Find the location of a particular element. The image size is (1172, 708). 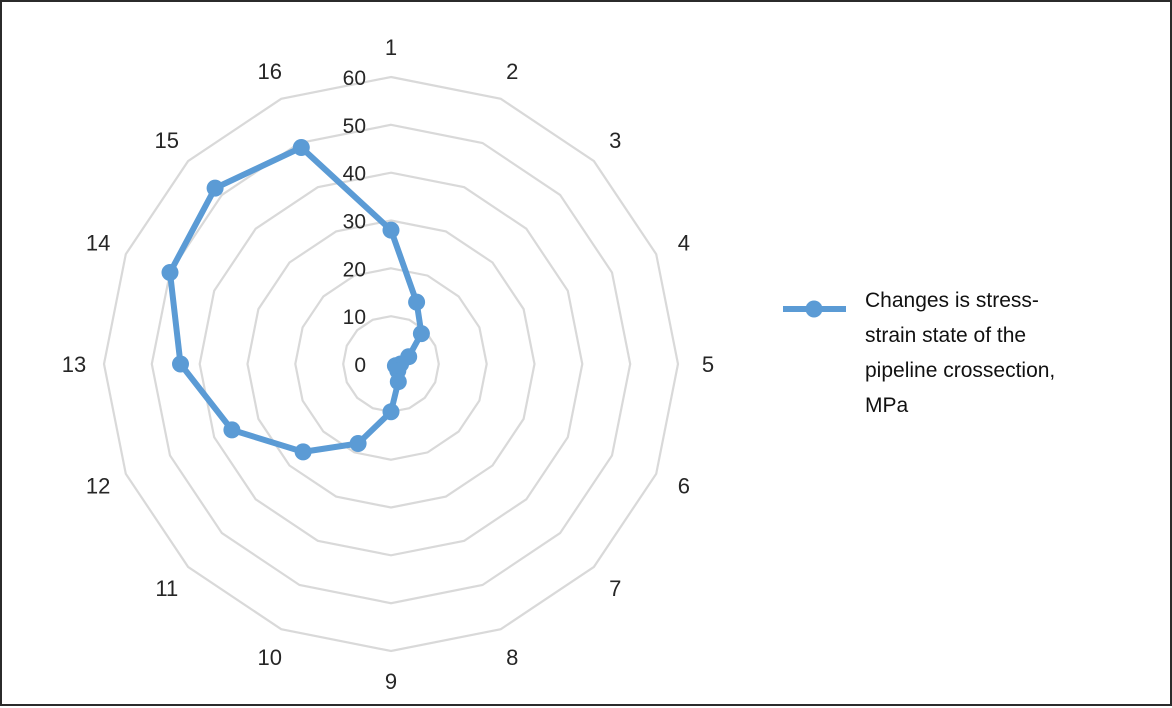

legend-text-line: MPa is located at coordinates (887, 405).